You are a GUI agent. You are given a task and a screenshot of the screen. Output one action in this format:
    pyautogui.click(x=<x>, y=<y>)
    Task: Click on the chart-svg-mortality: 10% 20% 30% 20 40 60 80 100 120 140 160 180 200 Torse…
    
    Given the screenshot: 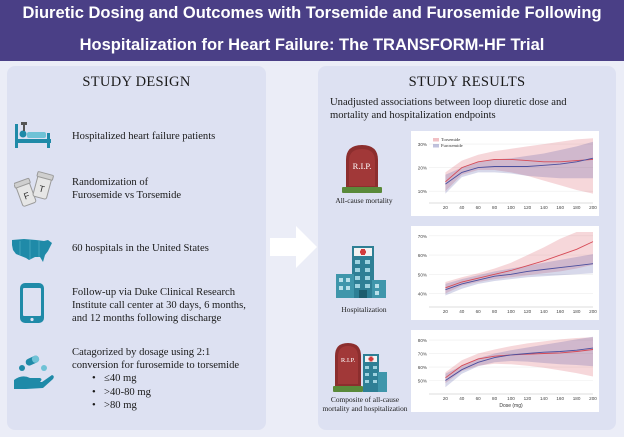 What is the action you would take?
    pyautogui.click(x=507, y=173)
    